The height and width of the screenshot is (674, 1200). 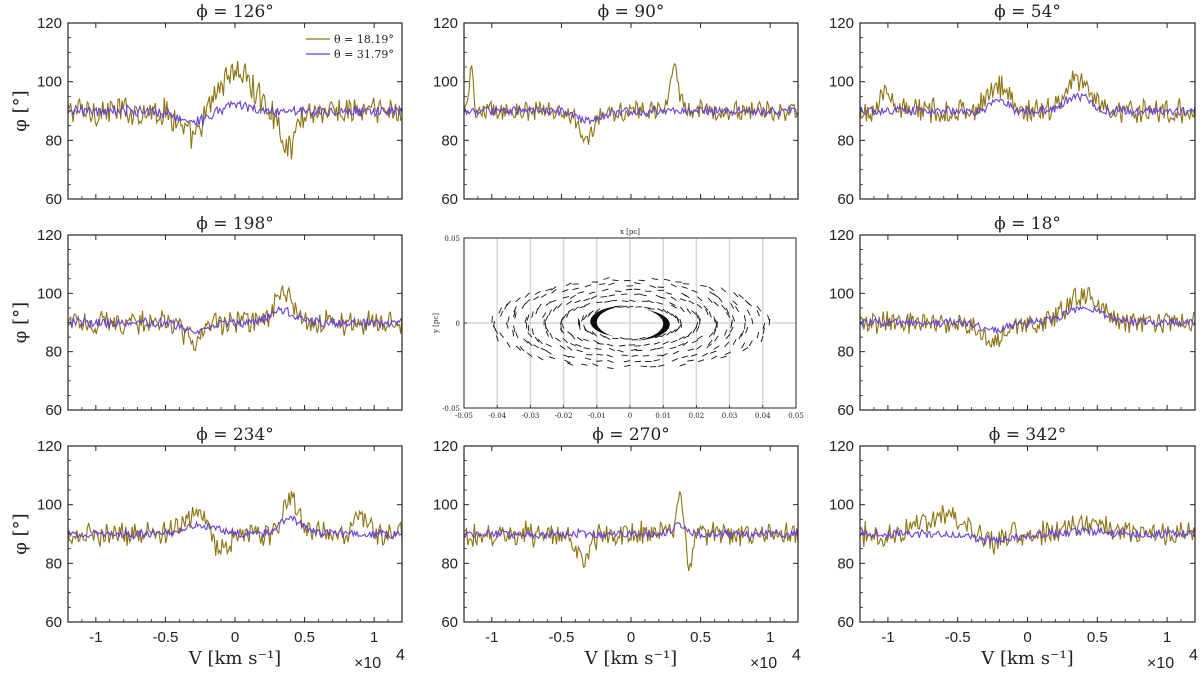 What do you see at coordinates (796, 416) in the screenshot?
I see `center-x-tick-label: 0.05` at bounding box center [796, 416].